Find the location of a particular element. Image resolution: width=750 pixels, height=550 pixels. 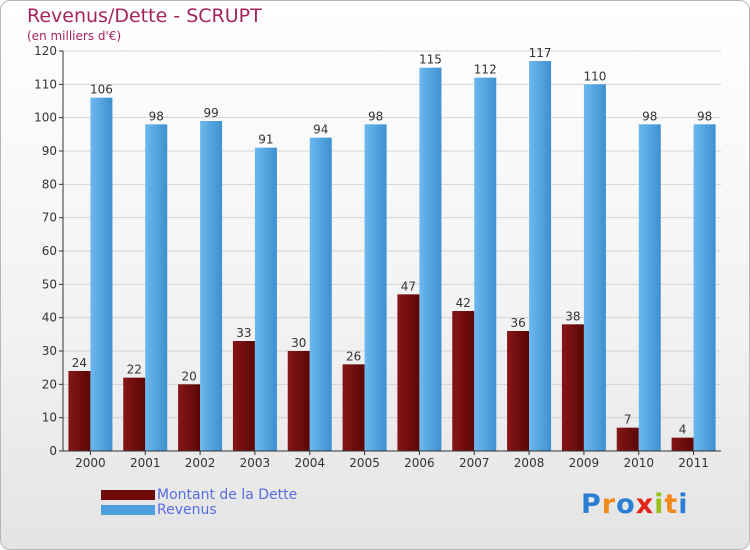

x-tick-label: 2002 is located at coordinates (200, 463).